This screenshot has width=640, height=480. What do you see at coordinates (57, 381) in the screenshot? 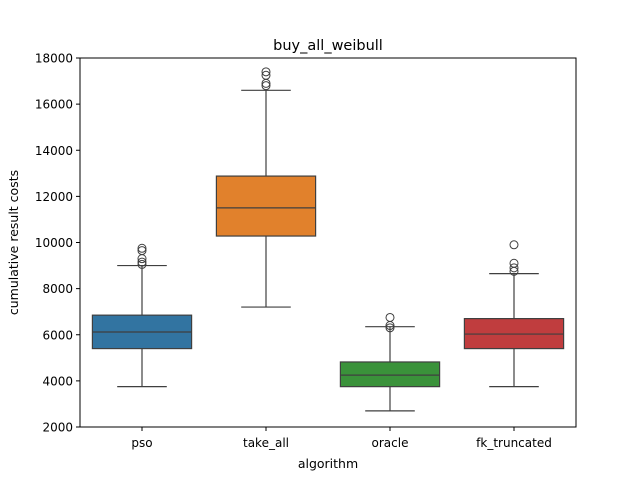
I see `y-tick-label: 4000` at bounding box center [57, 381].